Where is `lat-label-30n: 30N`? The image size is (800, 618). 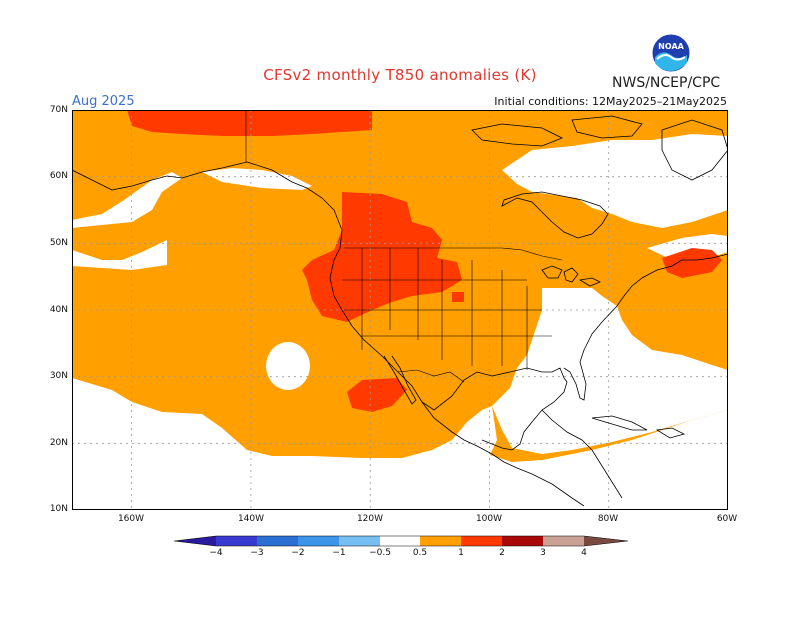
lat-label-30n: 30N is located at coordinates (58, 376).